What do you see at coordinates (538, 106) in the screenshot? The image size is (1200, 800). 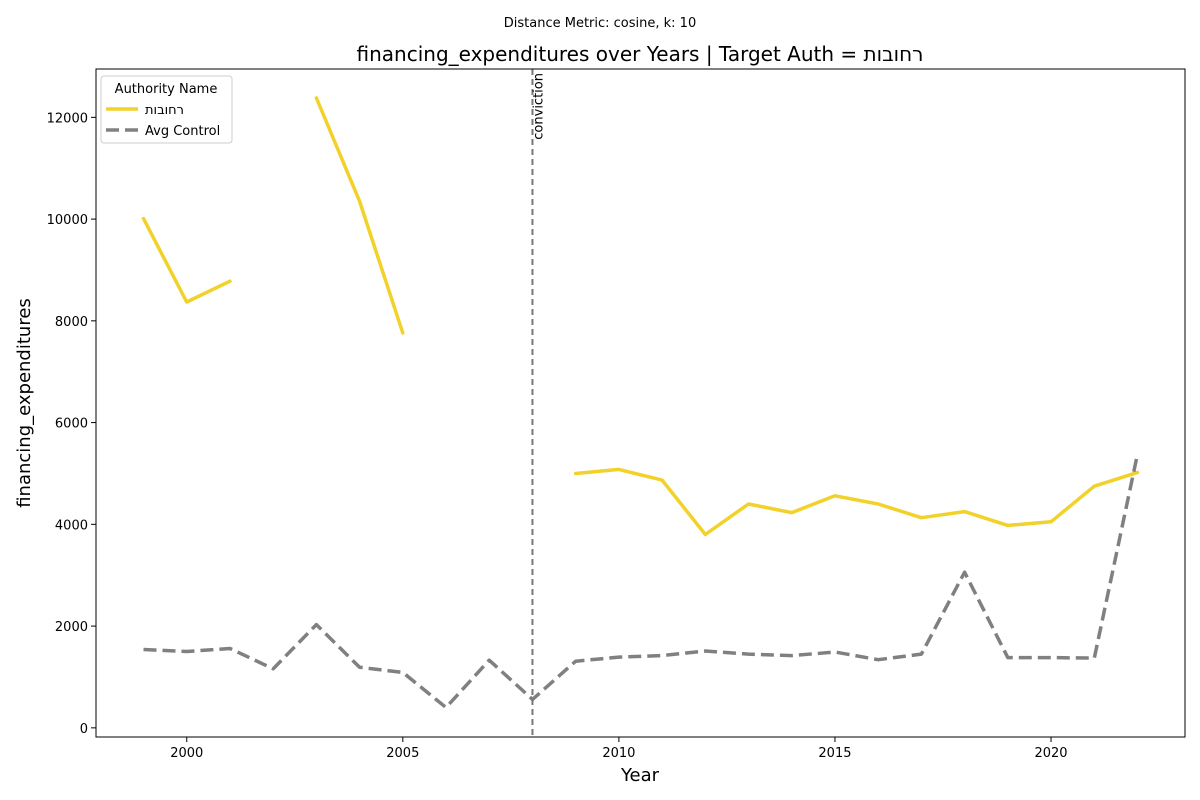 I see `conviction-label: conviction` at bounding box center [538, 106].